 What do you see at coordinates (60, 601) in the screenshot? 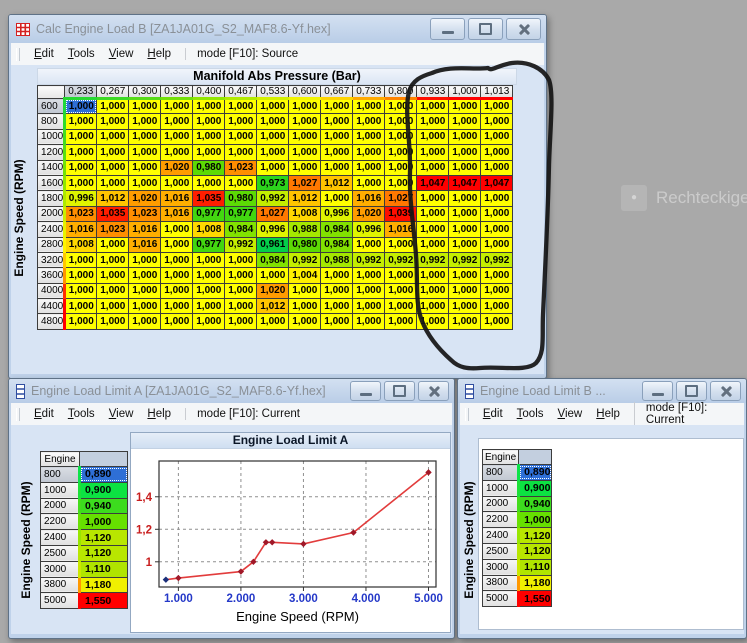
I see `rpm-row-header: 5000` at bounding box center [60, 601].